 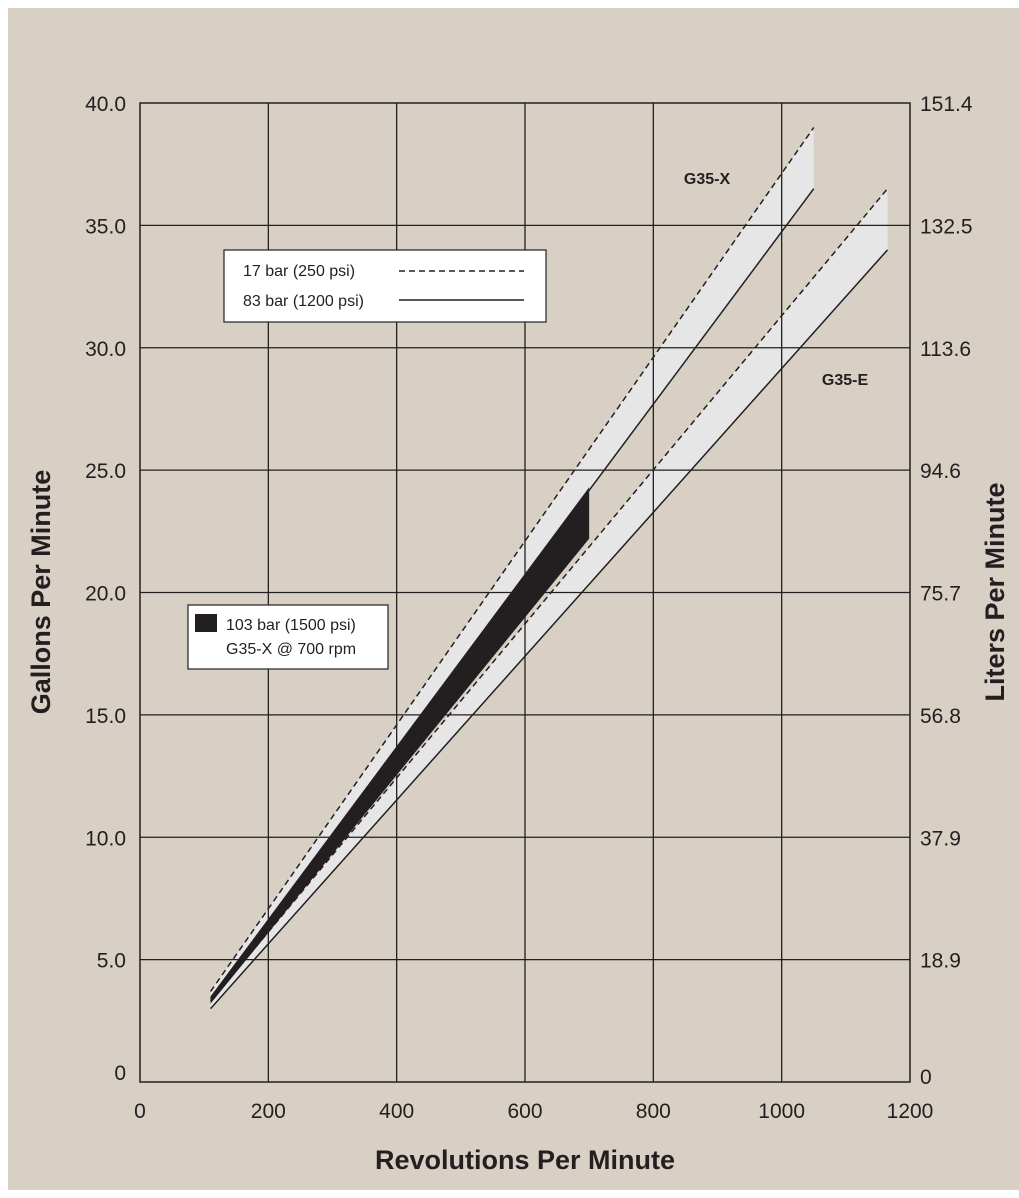 What do you see at coordinates (940, 838) in the screenshot?
I see `y-tick-label-right: 37.9` at bounding box center [940, 838].